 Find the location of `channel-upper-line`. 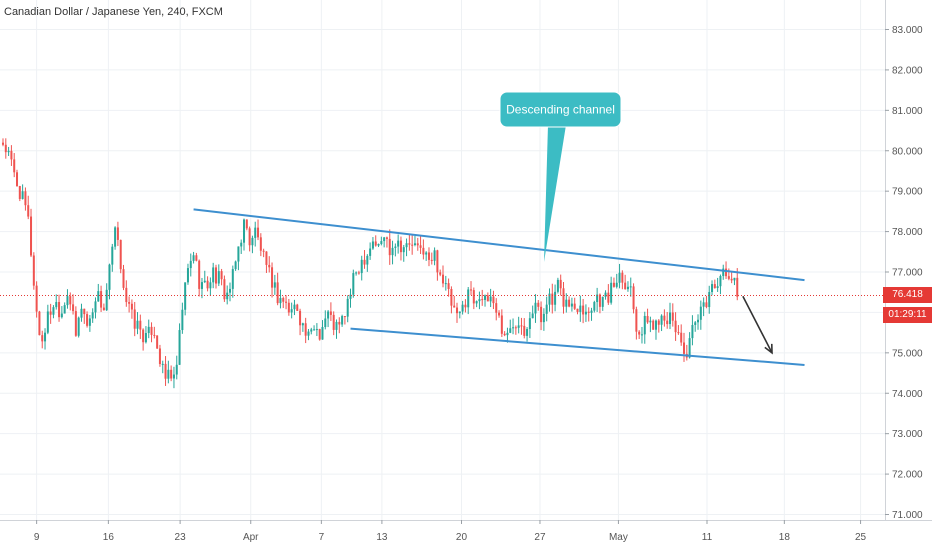

channel-upper-line is located at coordinates (499, 245).